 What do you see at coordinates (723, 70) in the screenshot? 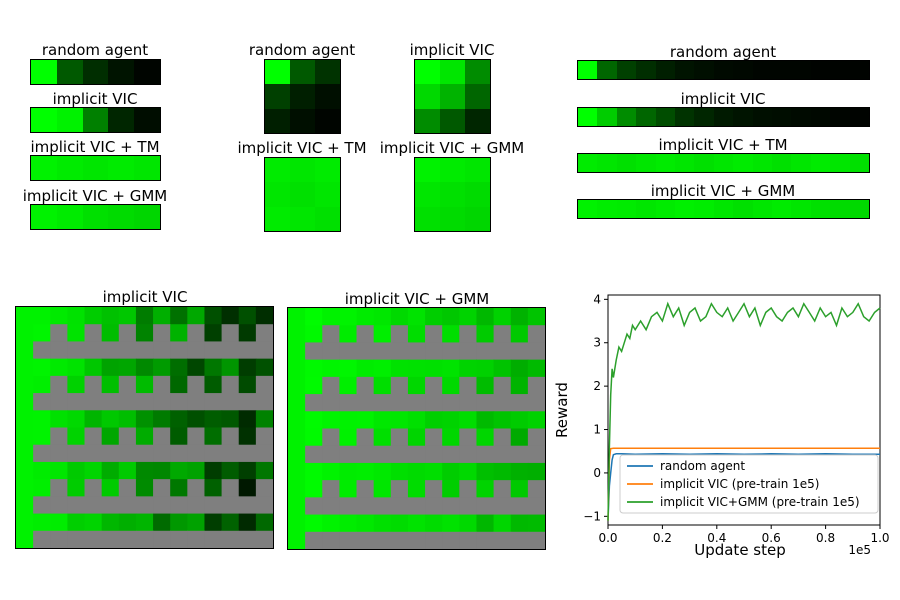
I see `right-1d-heatmap-random` at bounding box center [723, 70].